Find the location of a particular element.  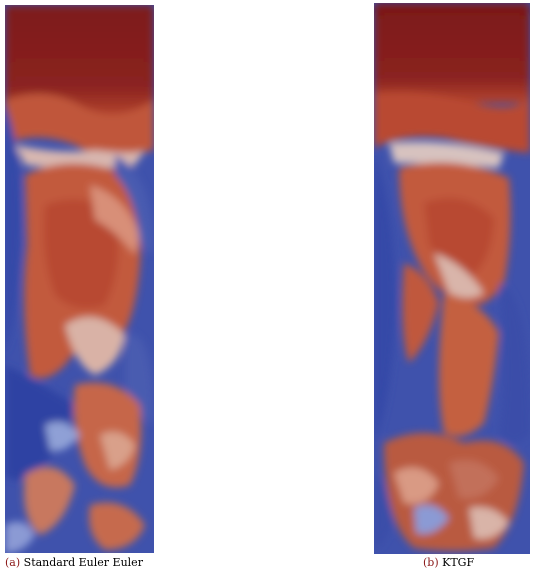

caption-text-b: KTGF is located at coordinates (458, 562).